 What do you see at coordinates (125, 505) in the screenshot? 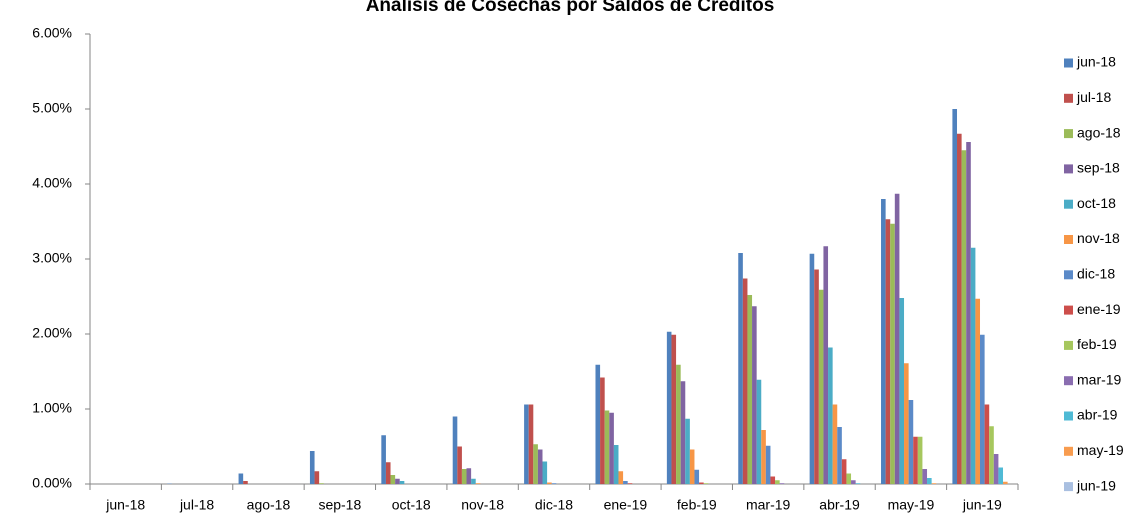
I see `x-tick-label: jun-18` at bounding box center [125, 505].